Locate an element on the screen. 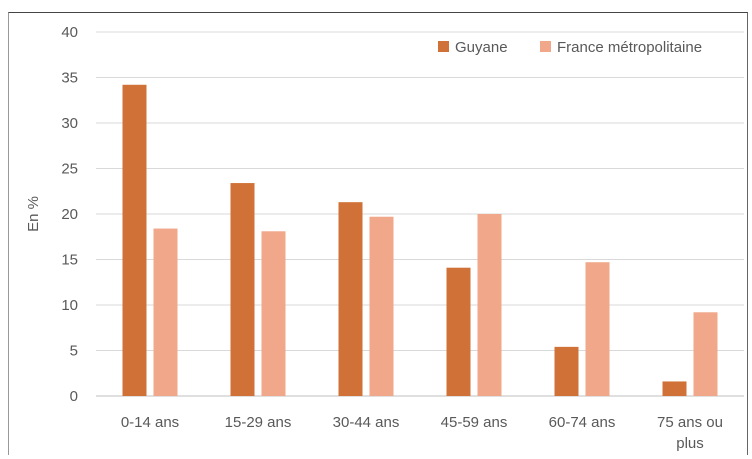 The height and width of the screenshot is (459, 752). y-tick-label: 5 is located at coordinates (74, 351).